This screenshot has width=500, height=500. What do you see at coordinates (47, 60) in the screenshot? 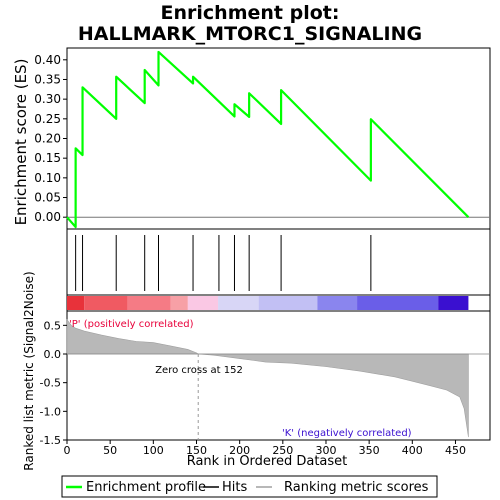
I see `es-y-tick-label: 0.40` at bounding box center [47, 60].